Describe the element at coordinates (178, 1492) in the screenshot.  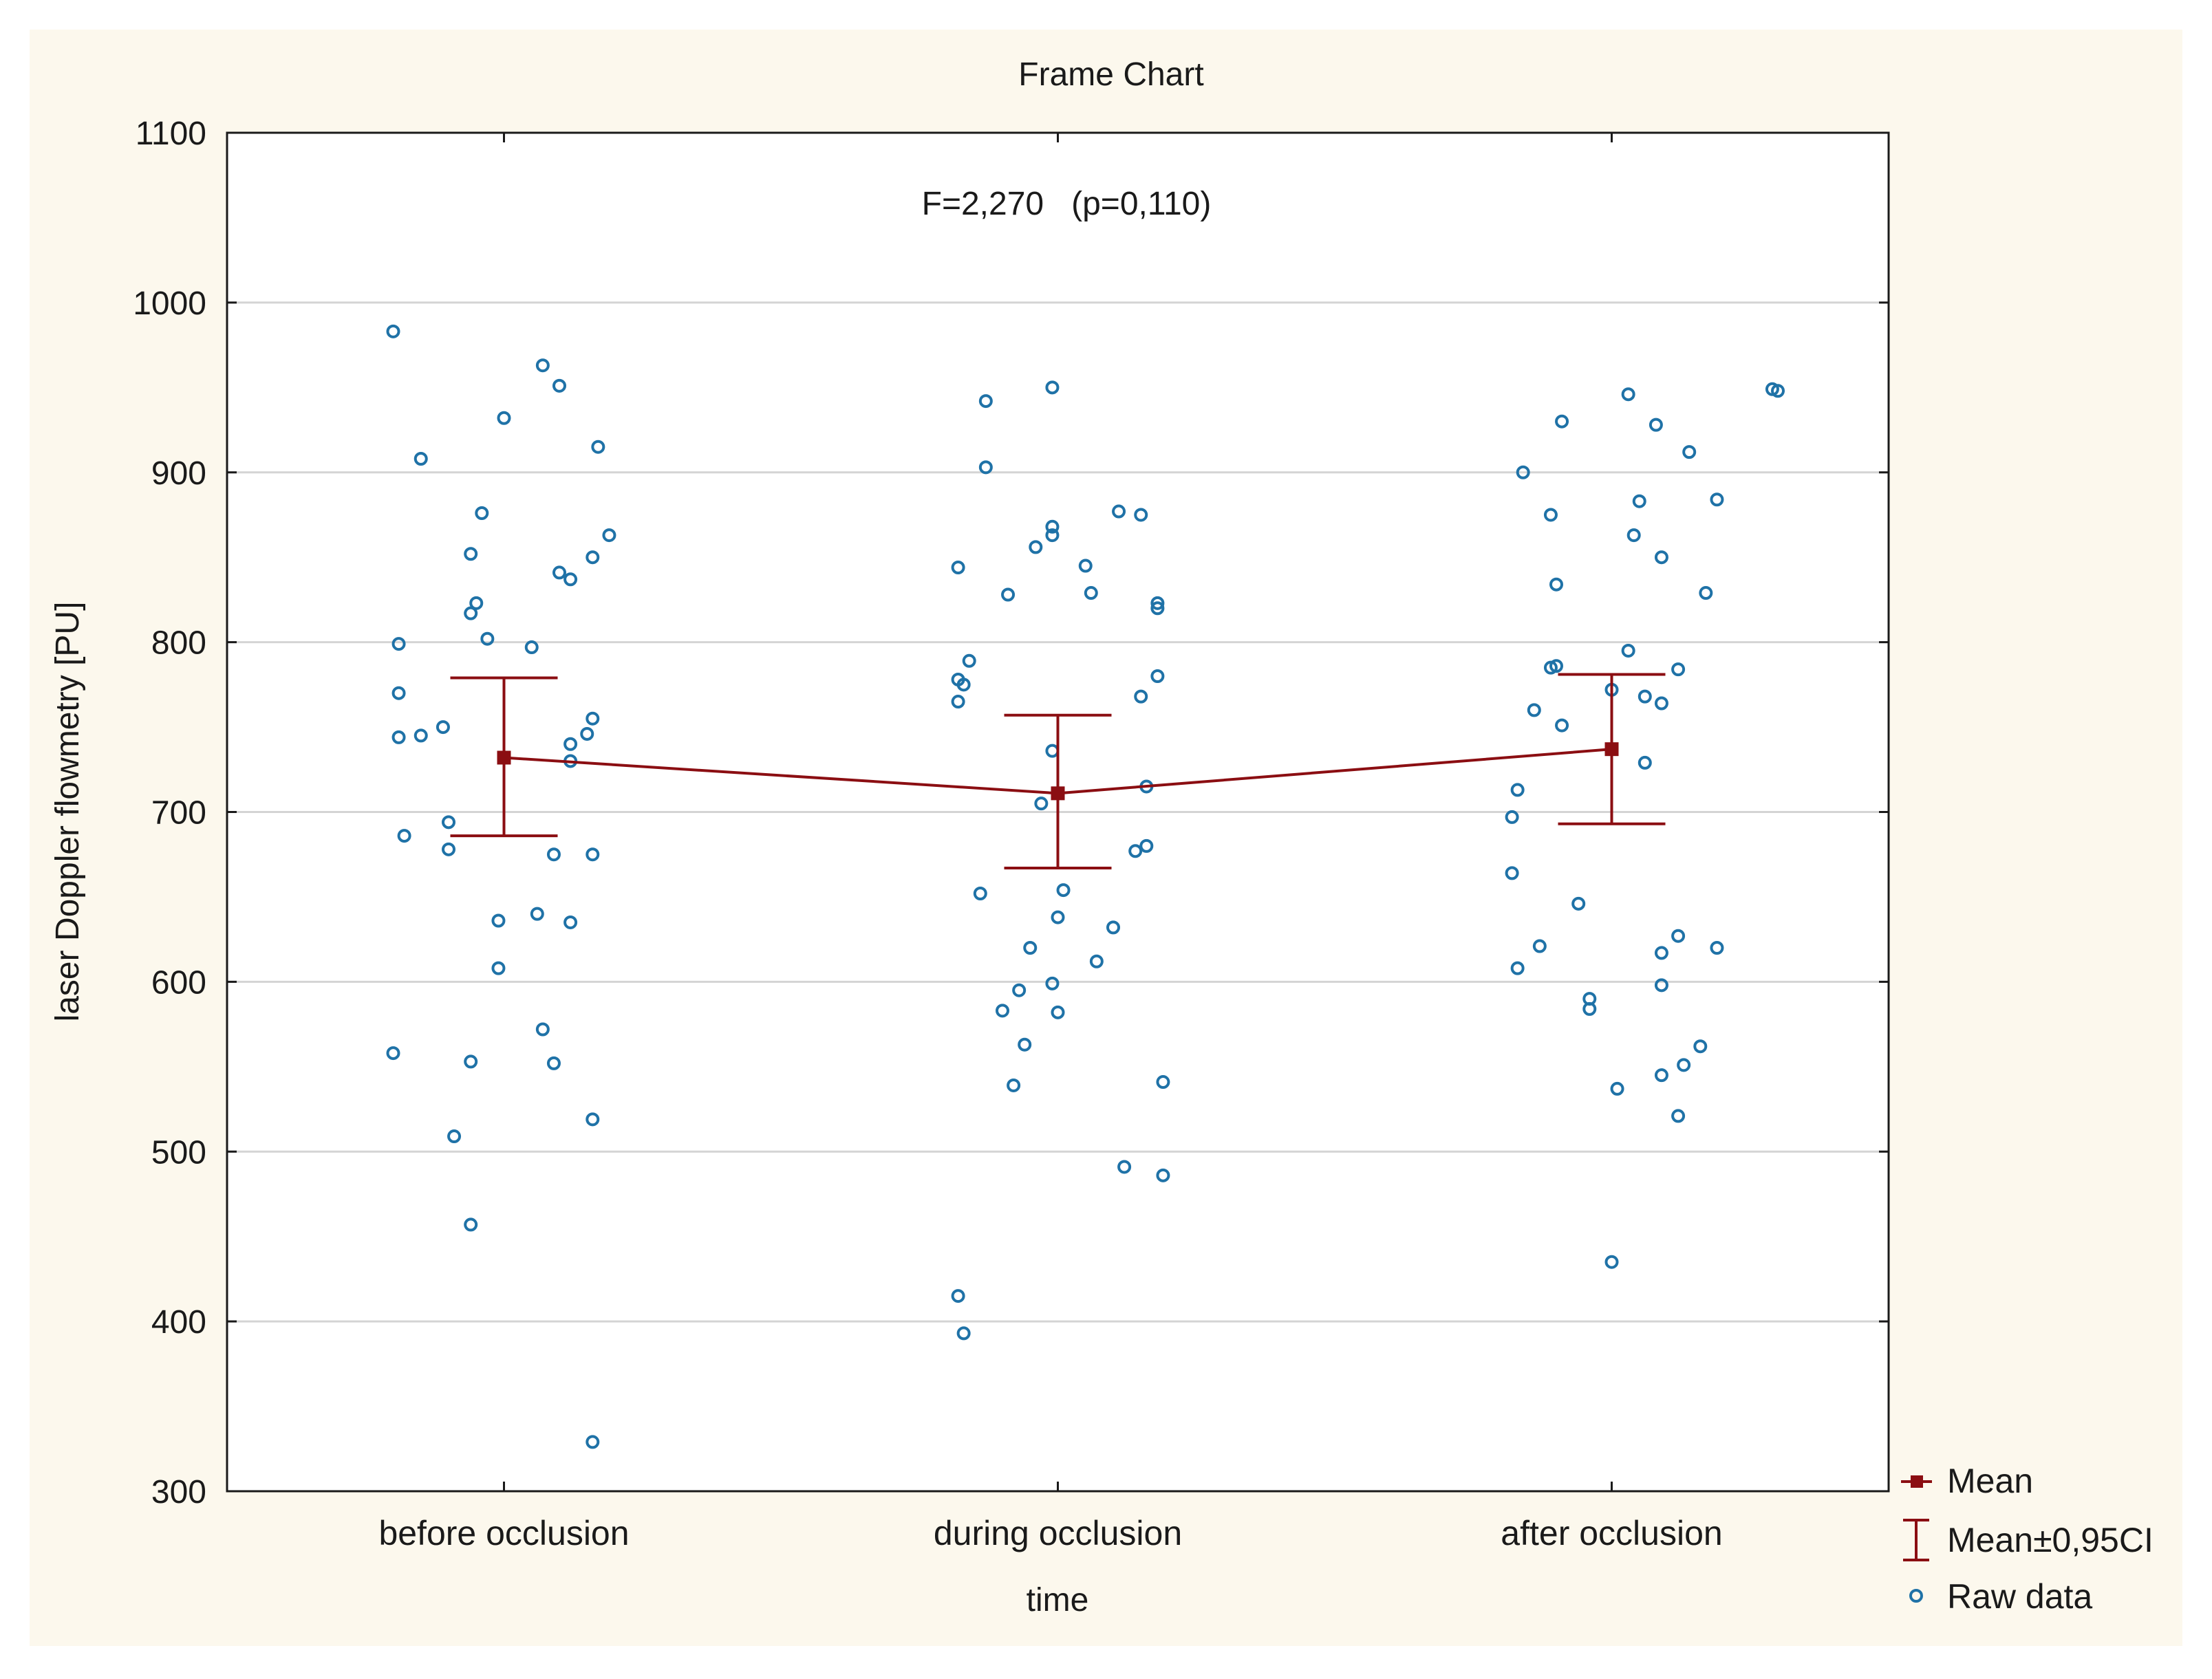
I see `y-tick-label-300: 300` at that location.